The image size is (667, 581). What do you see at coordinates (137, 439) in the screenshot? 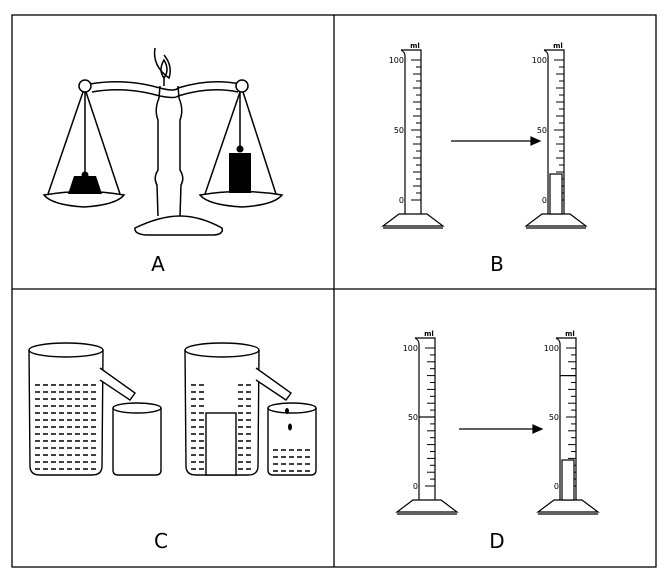
I see `catch-beaker-empty` at bounding box center [137, 439].